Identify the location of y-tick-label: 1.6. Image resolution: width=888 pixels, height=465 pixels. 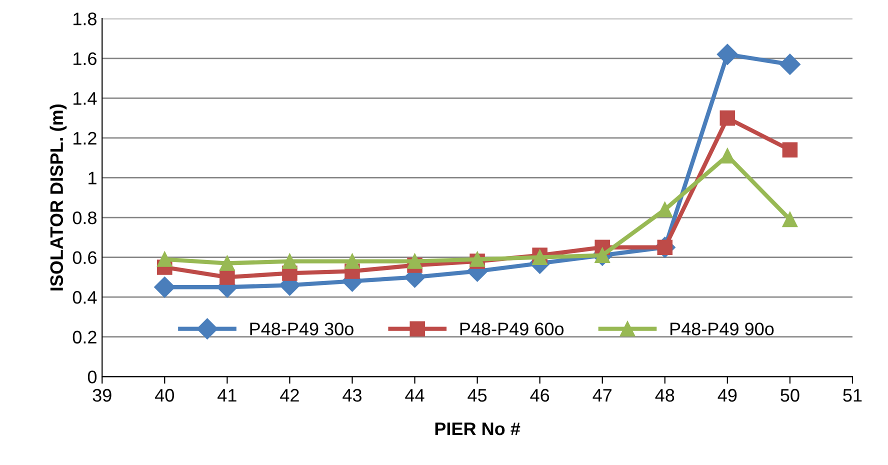
(85, 59).